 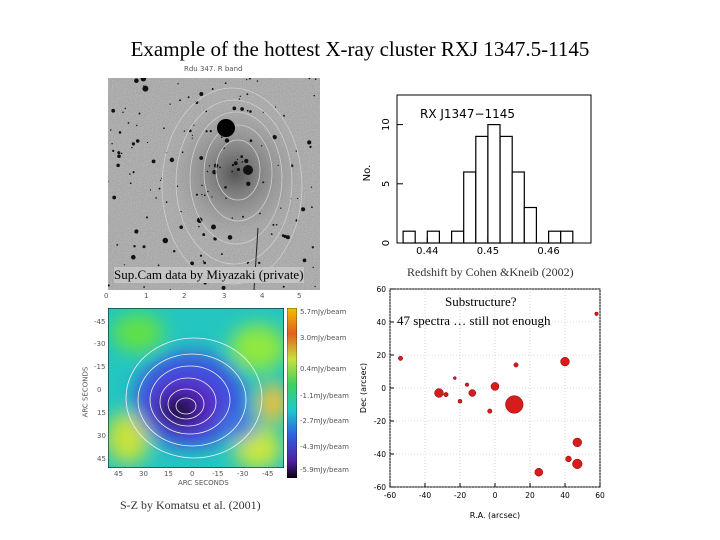 What do you see at coordinates (548, 250) in the screenshot?
I see `histogram-x-tick-label: 0.46` at bounding box center [548, 250].